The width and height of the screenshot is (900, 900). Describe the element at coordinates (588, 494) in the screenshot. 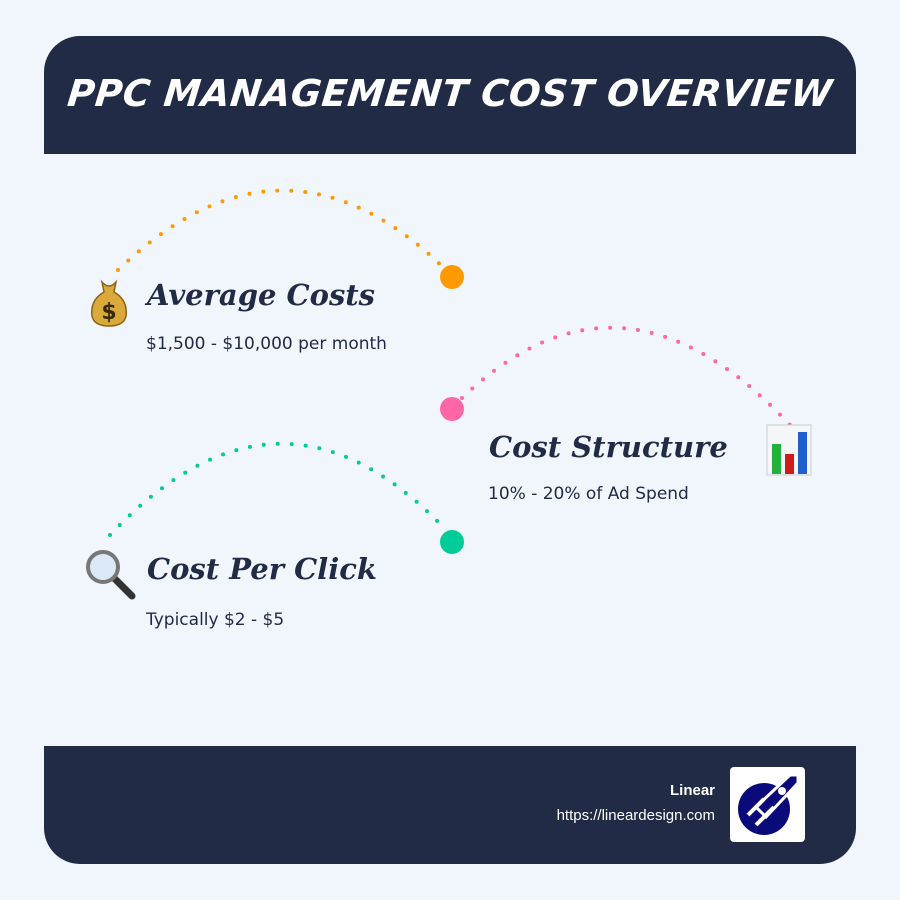

I see `item-description: 10% - 20% of Ad Spend` at that location.